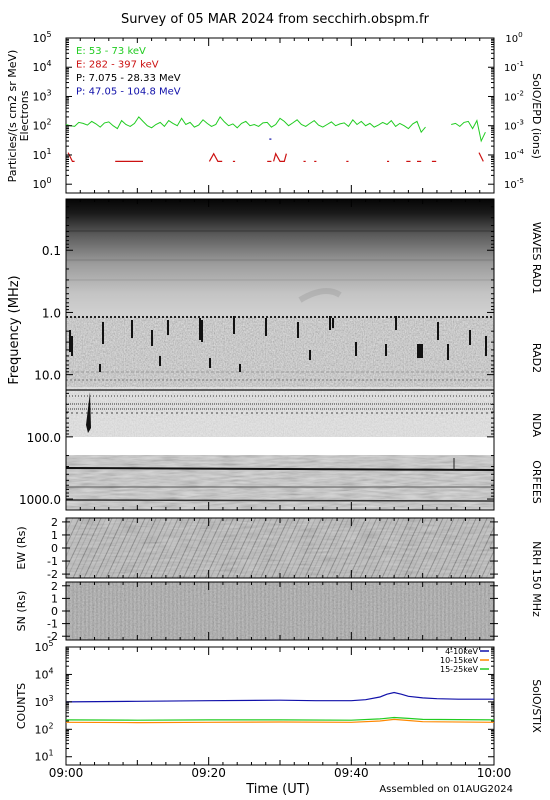  Describe the element at coordinates (117, 65) in the screenshot. I see `epd-legend-entry: E: 282 - 397 keV` at that location.